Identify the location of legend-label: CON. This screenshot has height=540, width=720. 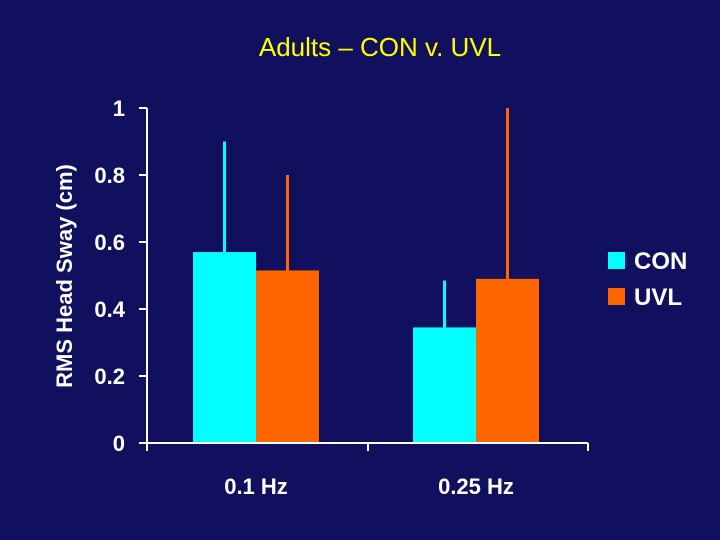
(660, 261).